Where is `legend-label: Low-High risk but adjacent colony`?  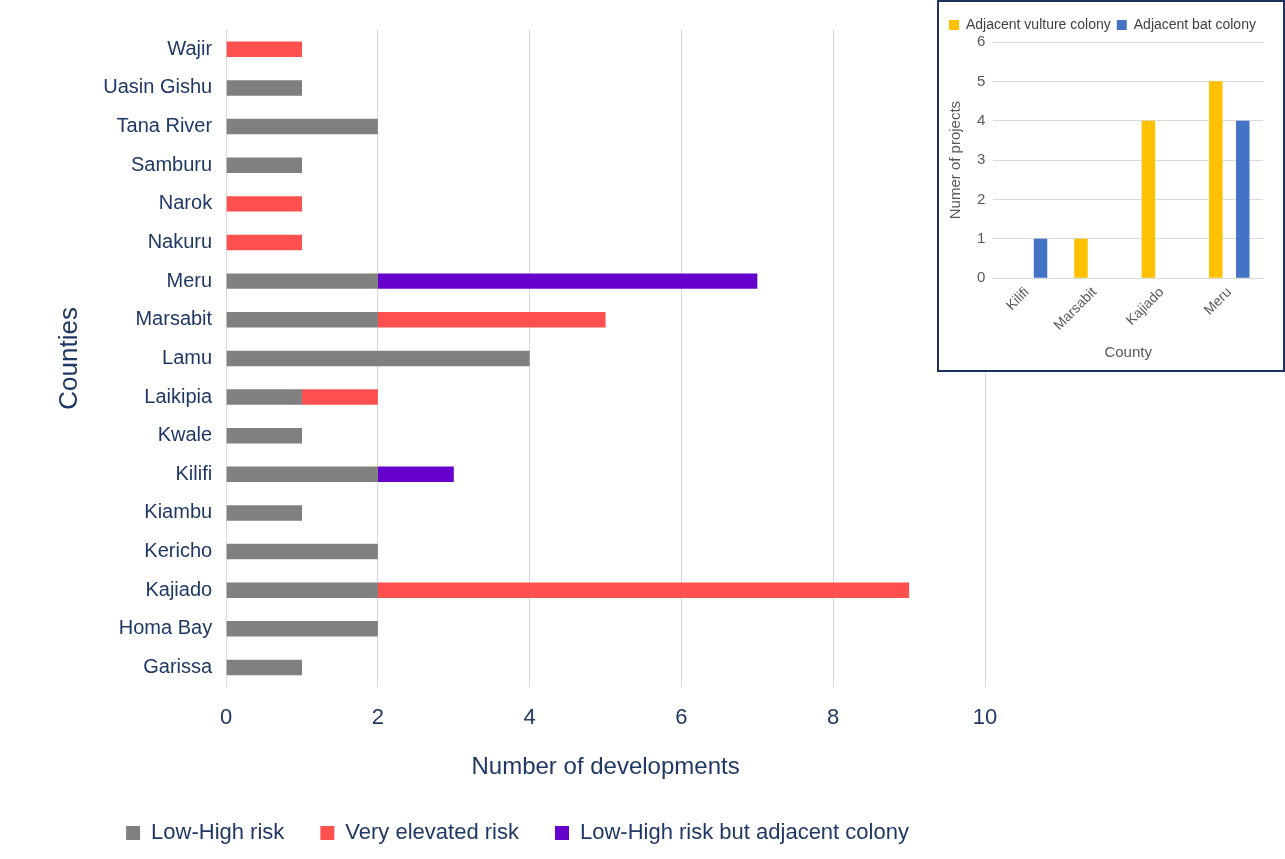 legend-label: Low-High risk but adjacent colony is located at coordinates (744, 832).